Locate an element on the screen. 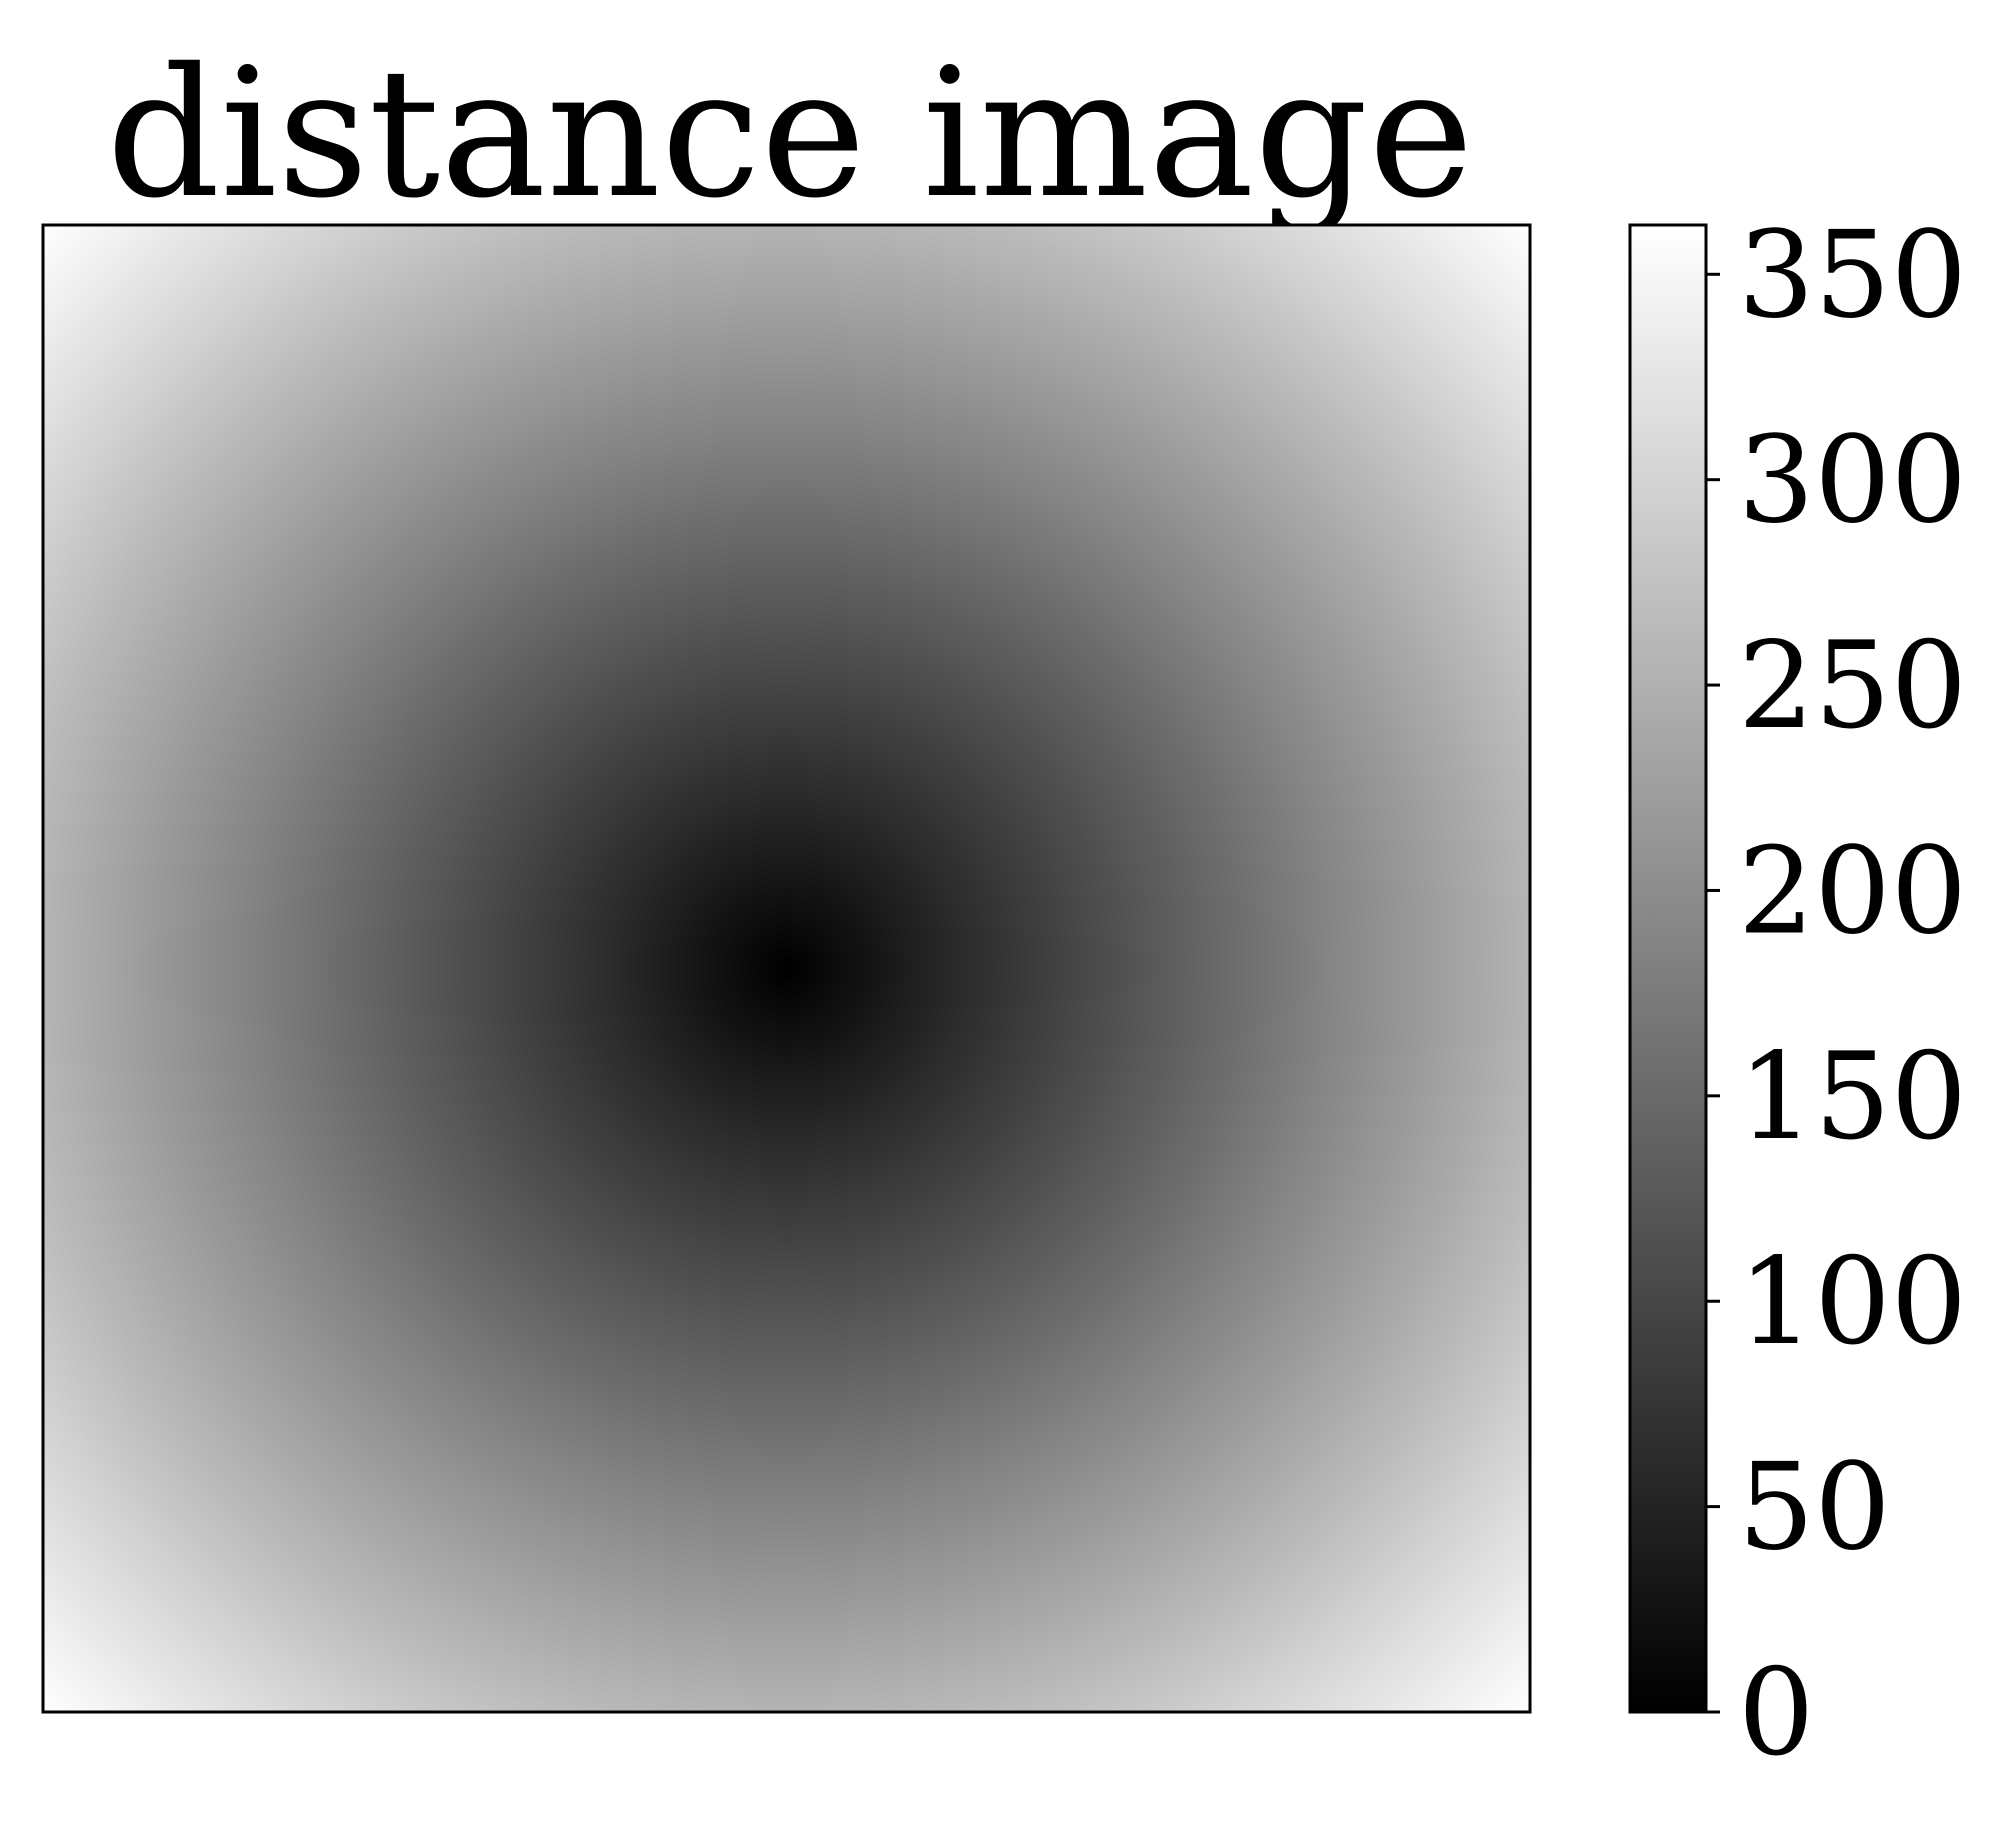 The height and width of the screenshot is (1841, 2002). colorbar-tick-label: 100 is located at coordinates (1852, 1302).